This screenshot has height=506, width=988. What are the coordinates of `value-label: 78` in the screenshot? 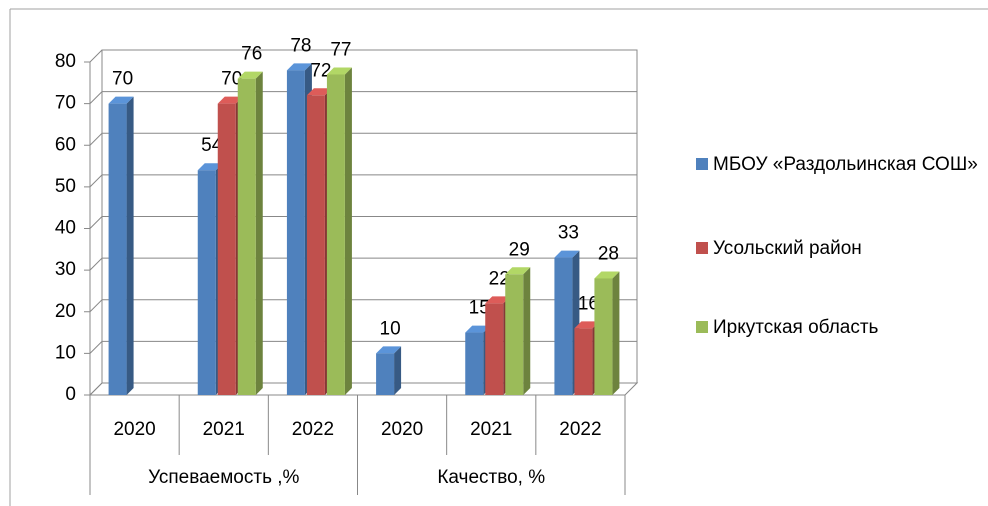 It's located at (300, 45).